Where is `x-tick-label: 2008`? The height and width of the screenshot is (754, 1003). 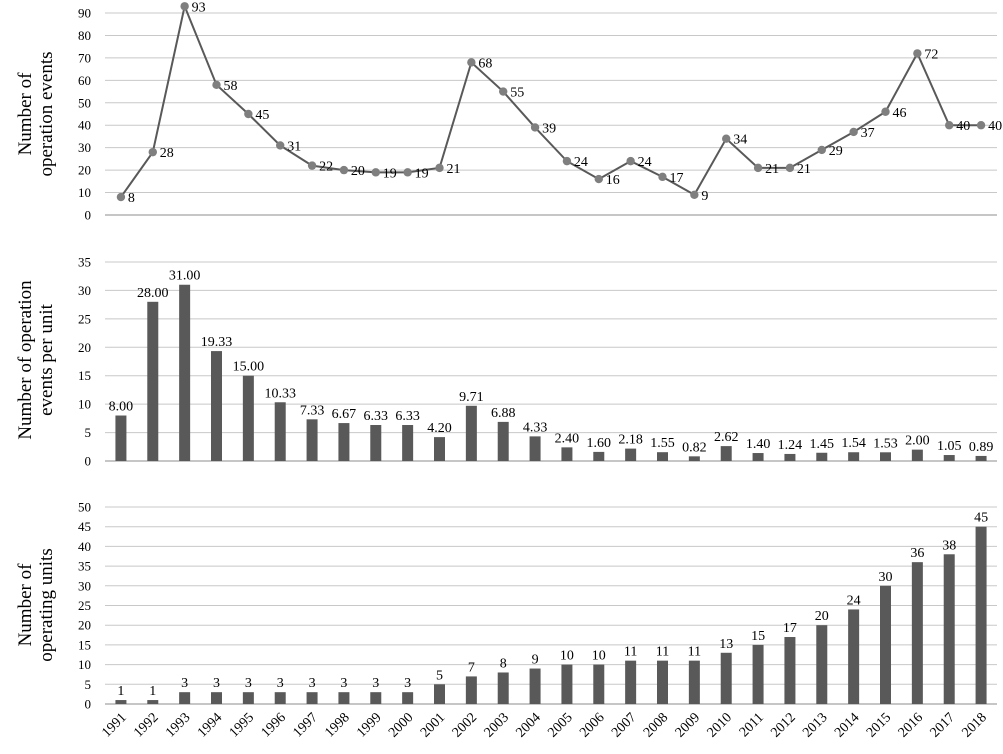
x-tick-label: 2008 is located at coordinates (656, 725).